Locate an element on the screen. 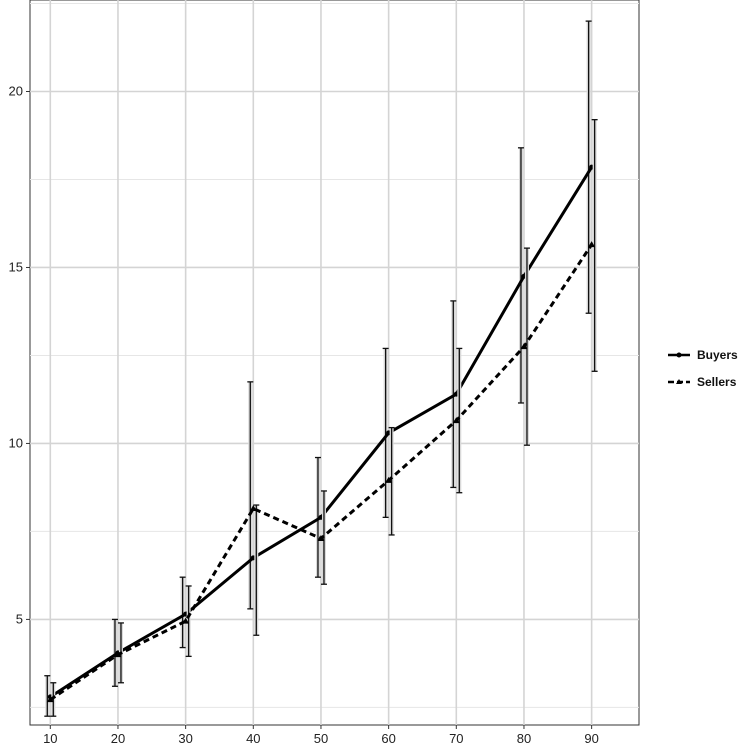 The width and height of the screenshot is (742, 746). y-axis: 5 10 15 20 is located at coordinates (19, 355).